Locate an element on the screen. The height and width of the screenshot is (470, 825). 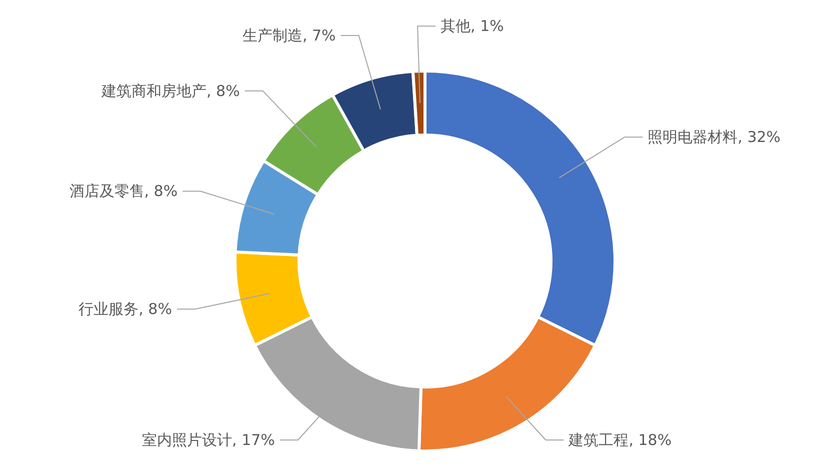
slice-label: 建筑工程, 18% is located at coordinates (620, 440).